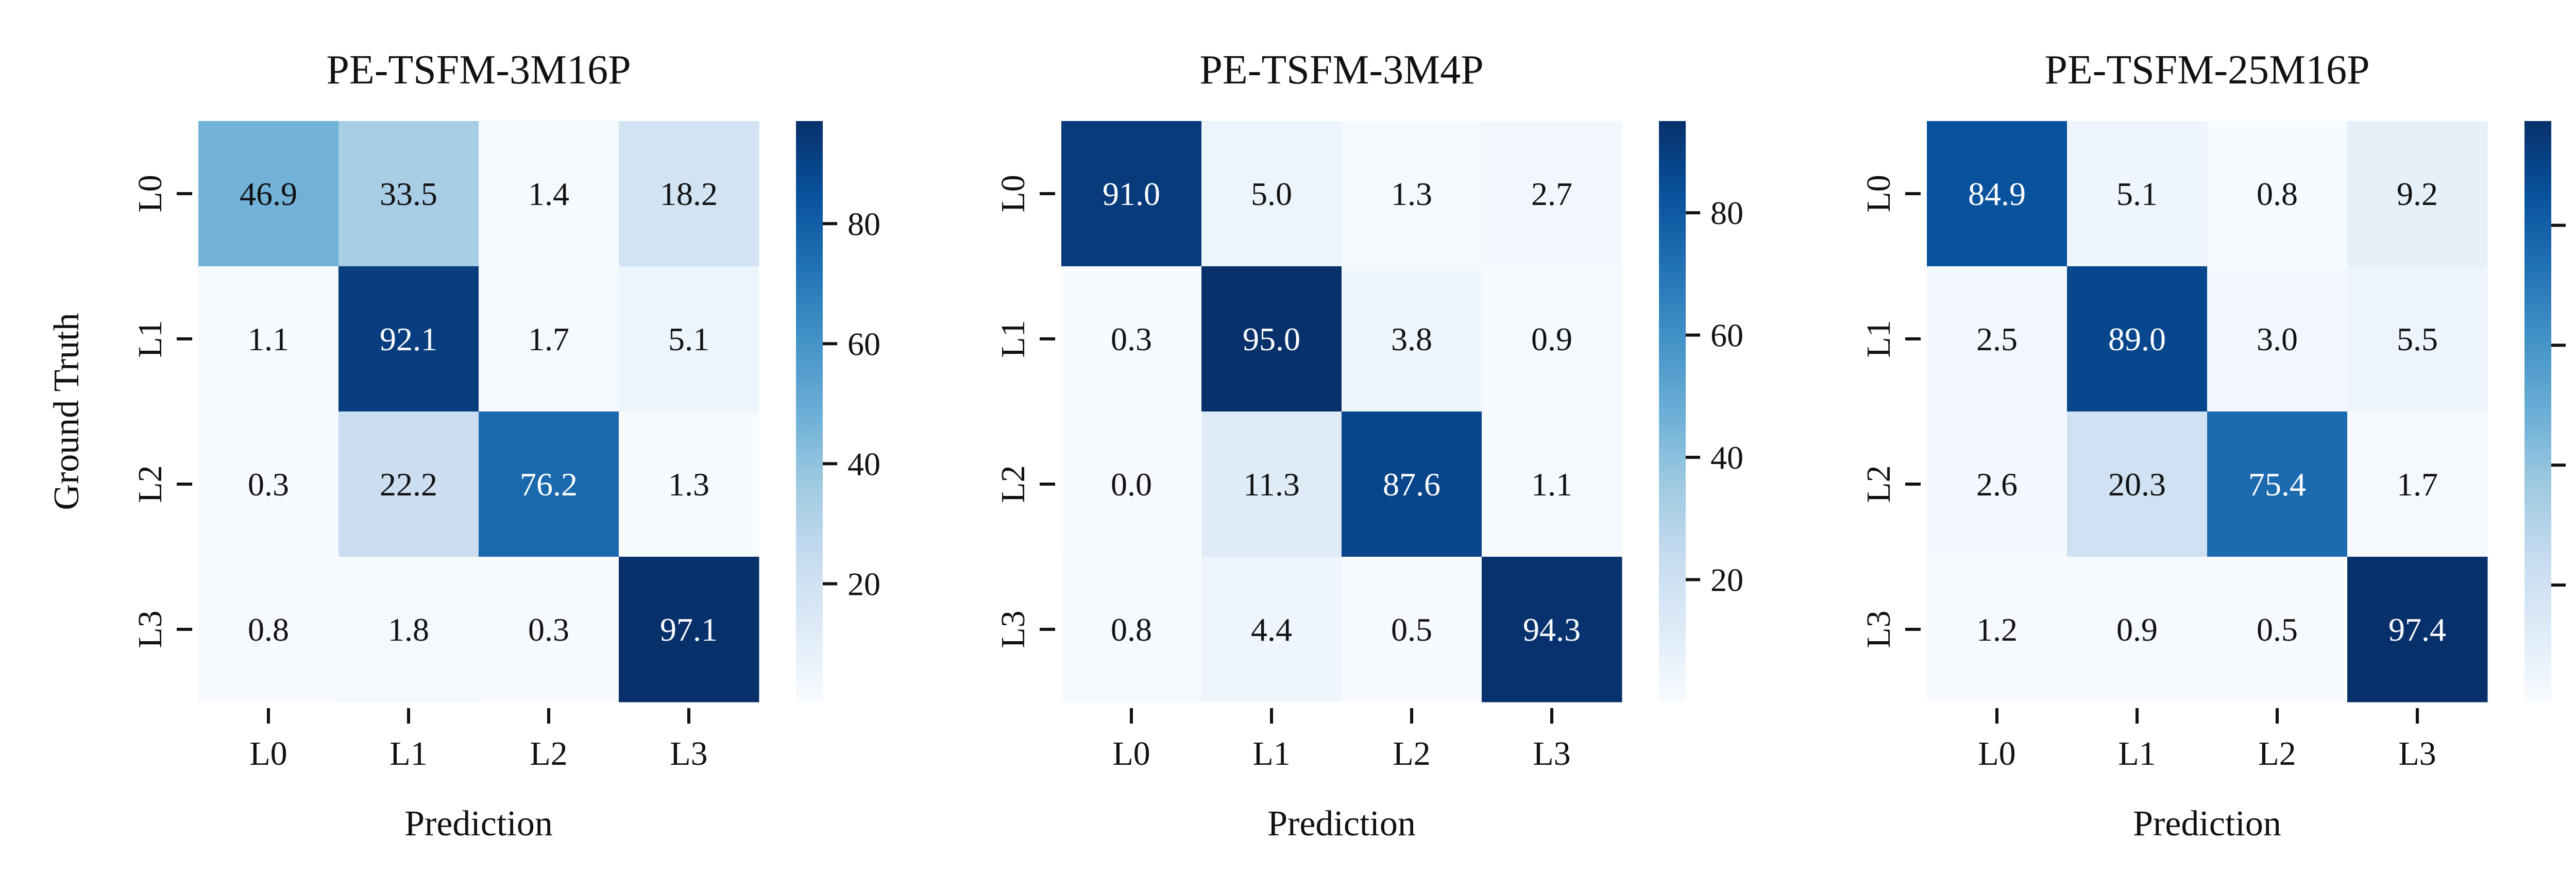 The height and width of the screenshot is (892, 2576). Describe the element at coordinates (1997, 339) in the screenshot. I see `cell-value-label: 2.5` at that location.